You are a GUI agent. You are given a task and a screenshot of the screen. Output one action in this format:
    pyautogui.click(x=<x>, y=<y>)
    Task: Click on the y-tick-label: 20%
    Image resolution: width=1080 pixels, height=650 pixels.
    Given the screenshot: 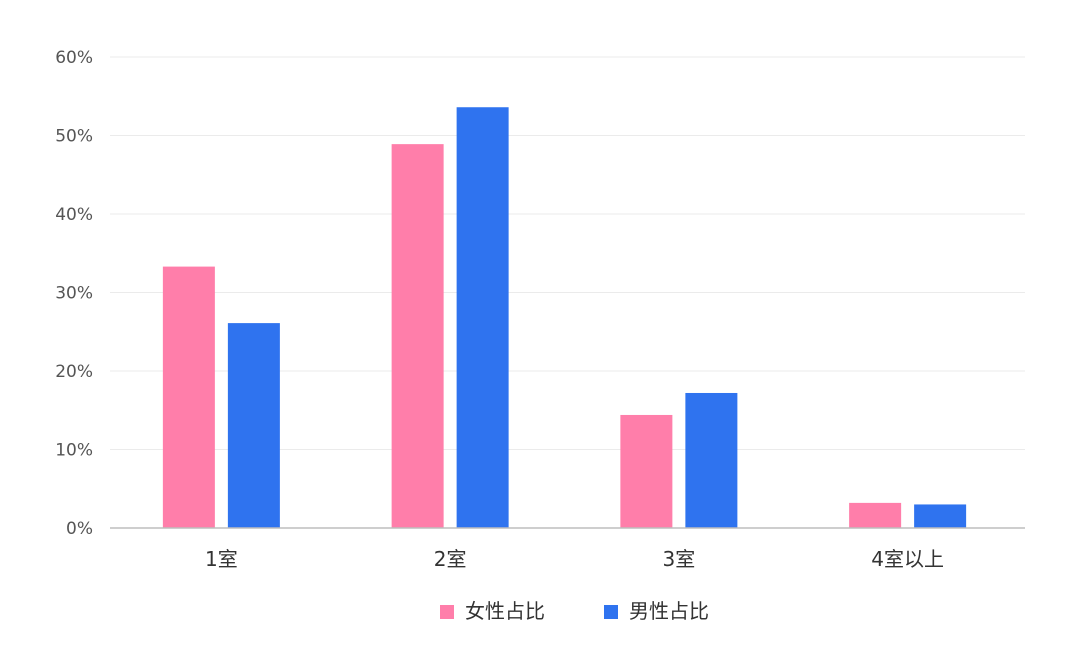 What is the action you would take?
    pyautogui.click(x=74, y=372)
    